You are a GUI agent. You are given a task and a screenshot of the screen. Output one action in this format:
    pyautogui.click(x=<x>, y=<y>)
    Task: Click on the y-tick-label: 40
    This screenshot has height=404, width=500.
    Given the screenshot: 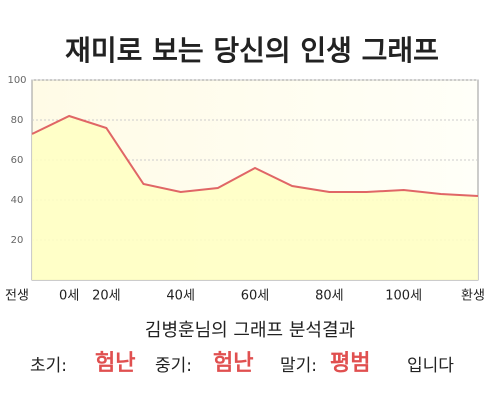 What is the action you would take?
    pyautogui.click(x=17, y=200)
    